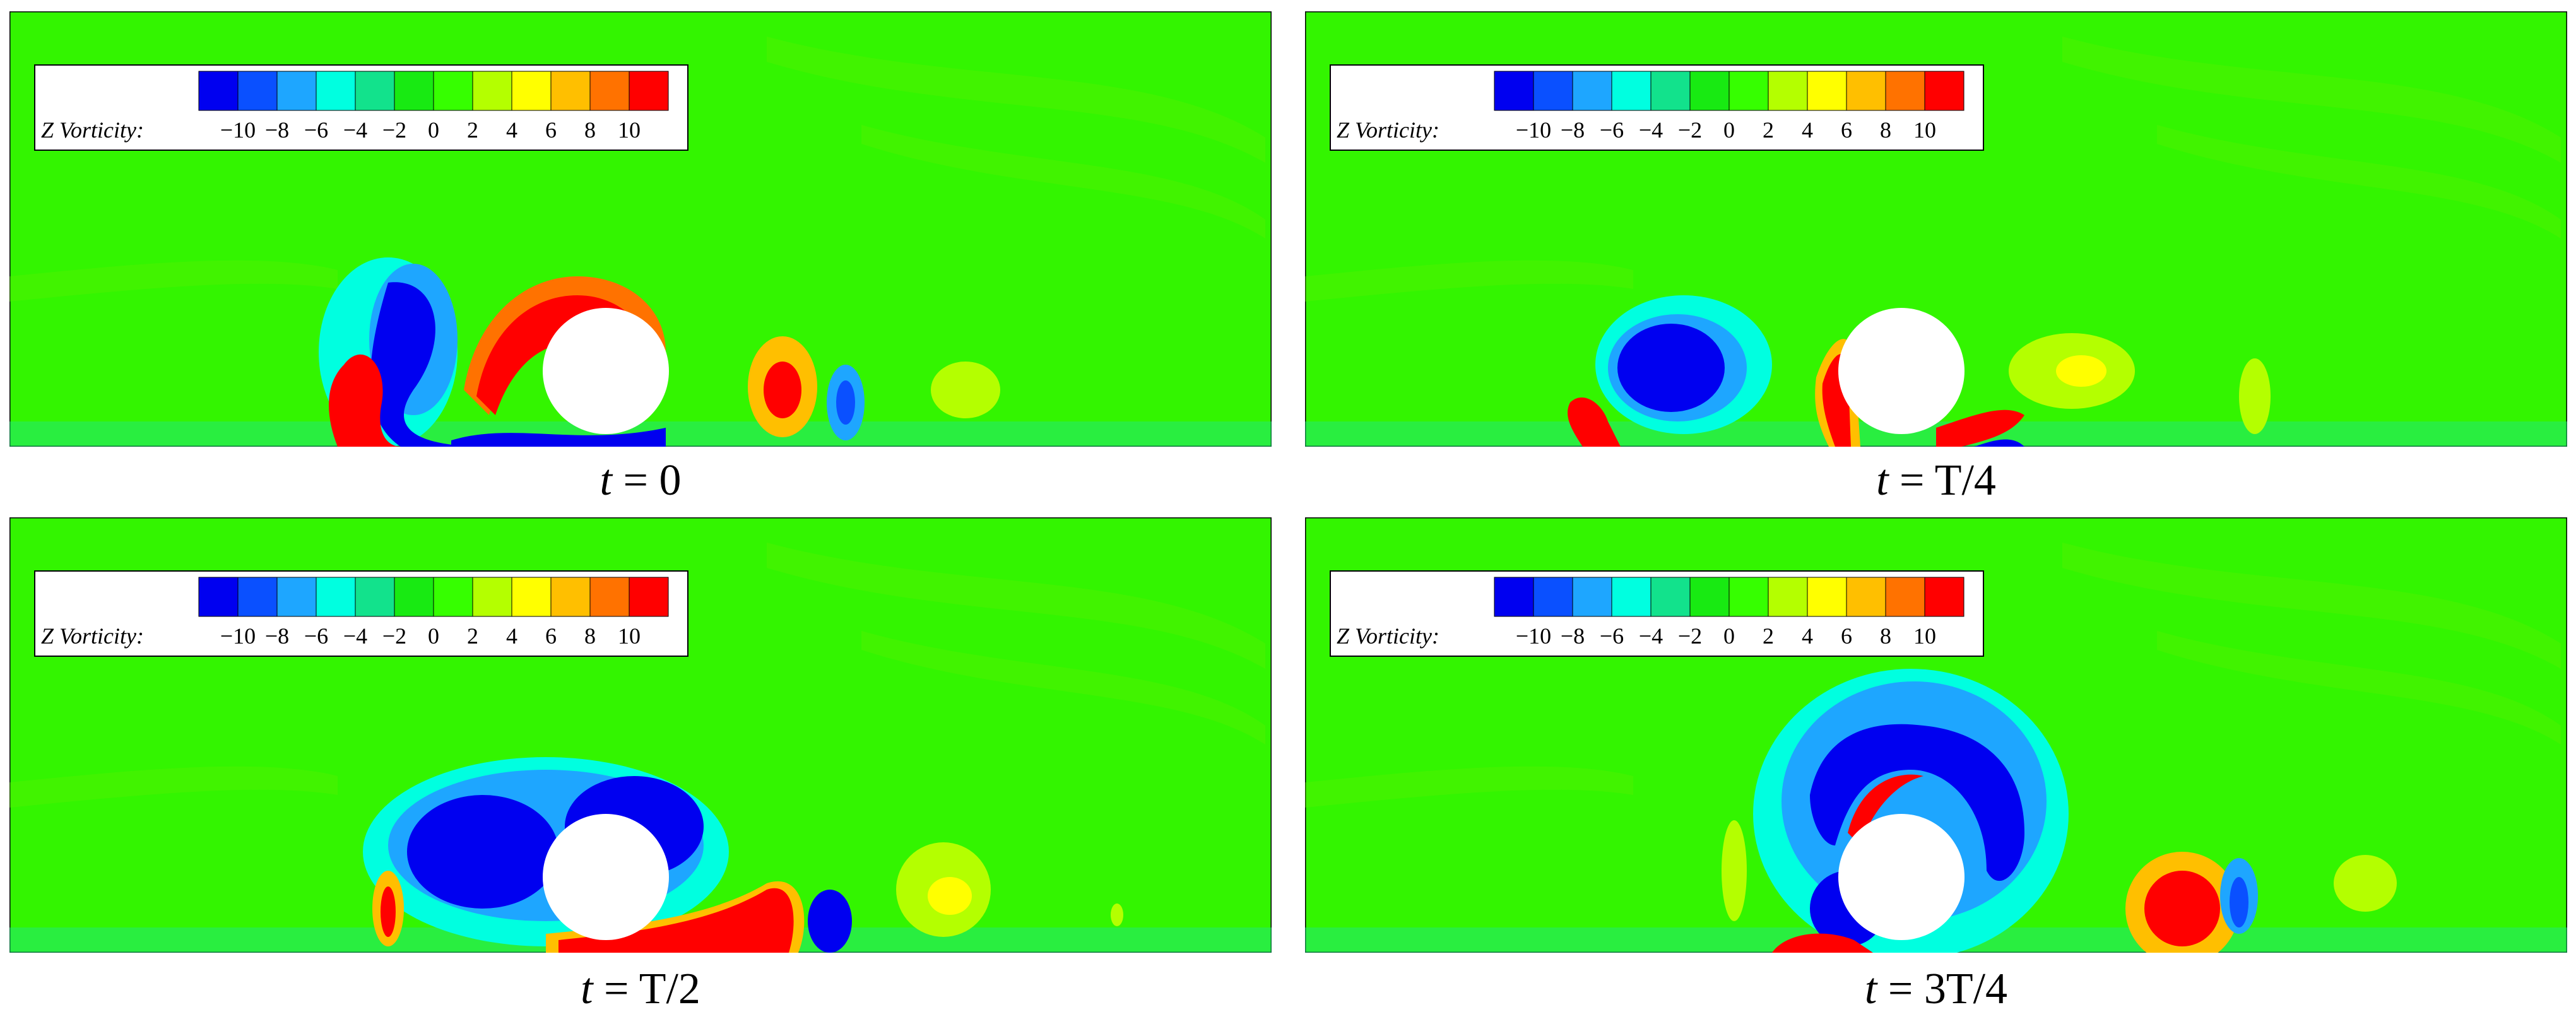 The height and width of the screenshot is (1024, 2576). What do you see at coordinates (361, 613) in the screenshot?
I see `legend-tT2: Z Vorticity: −10 −8 −6 −4 −2 0 2 4 6 8 10` at bounding box center [361, 613].